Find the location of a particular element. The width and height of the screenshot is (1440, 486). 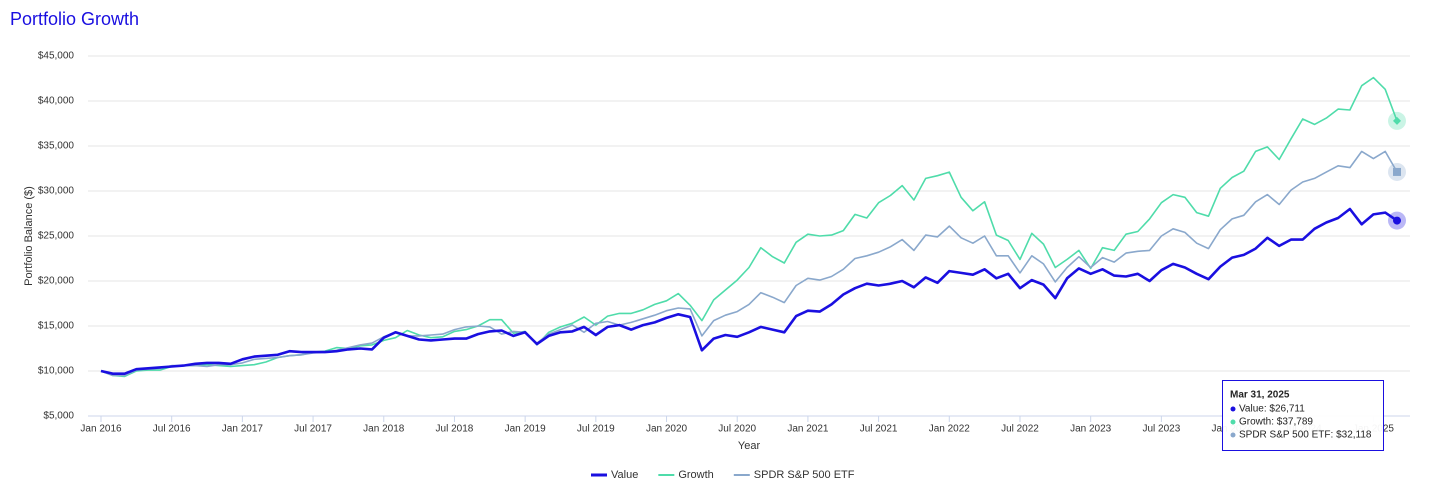

legend-label: SPDR S&P 500 ETF is located at coordinates (804, 475).